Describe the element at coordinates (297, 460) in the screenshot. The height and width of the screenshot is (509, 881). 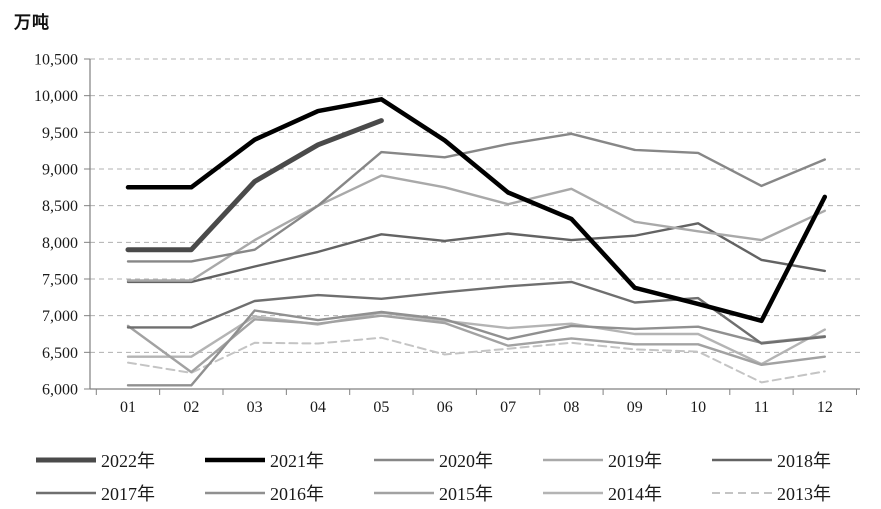
I see `legend-label: 2021年` at that location.